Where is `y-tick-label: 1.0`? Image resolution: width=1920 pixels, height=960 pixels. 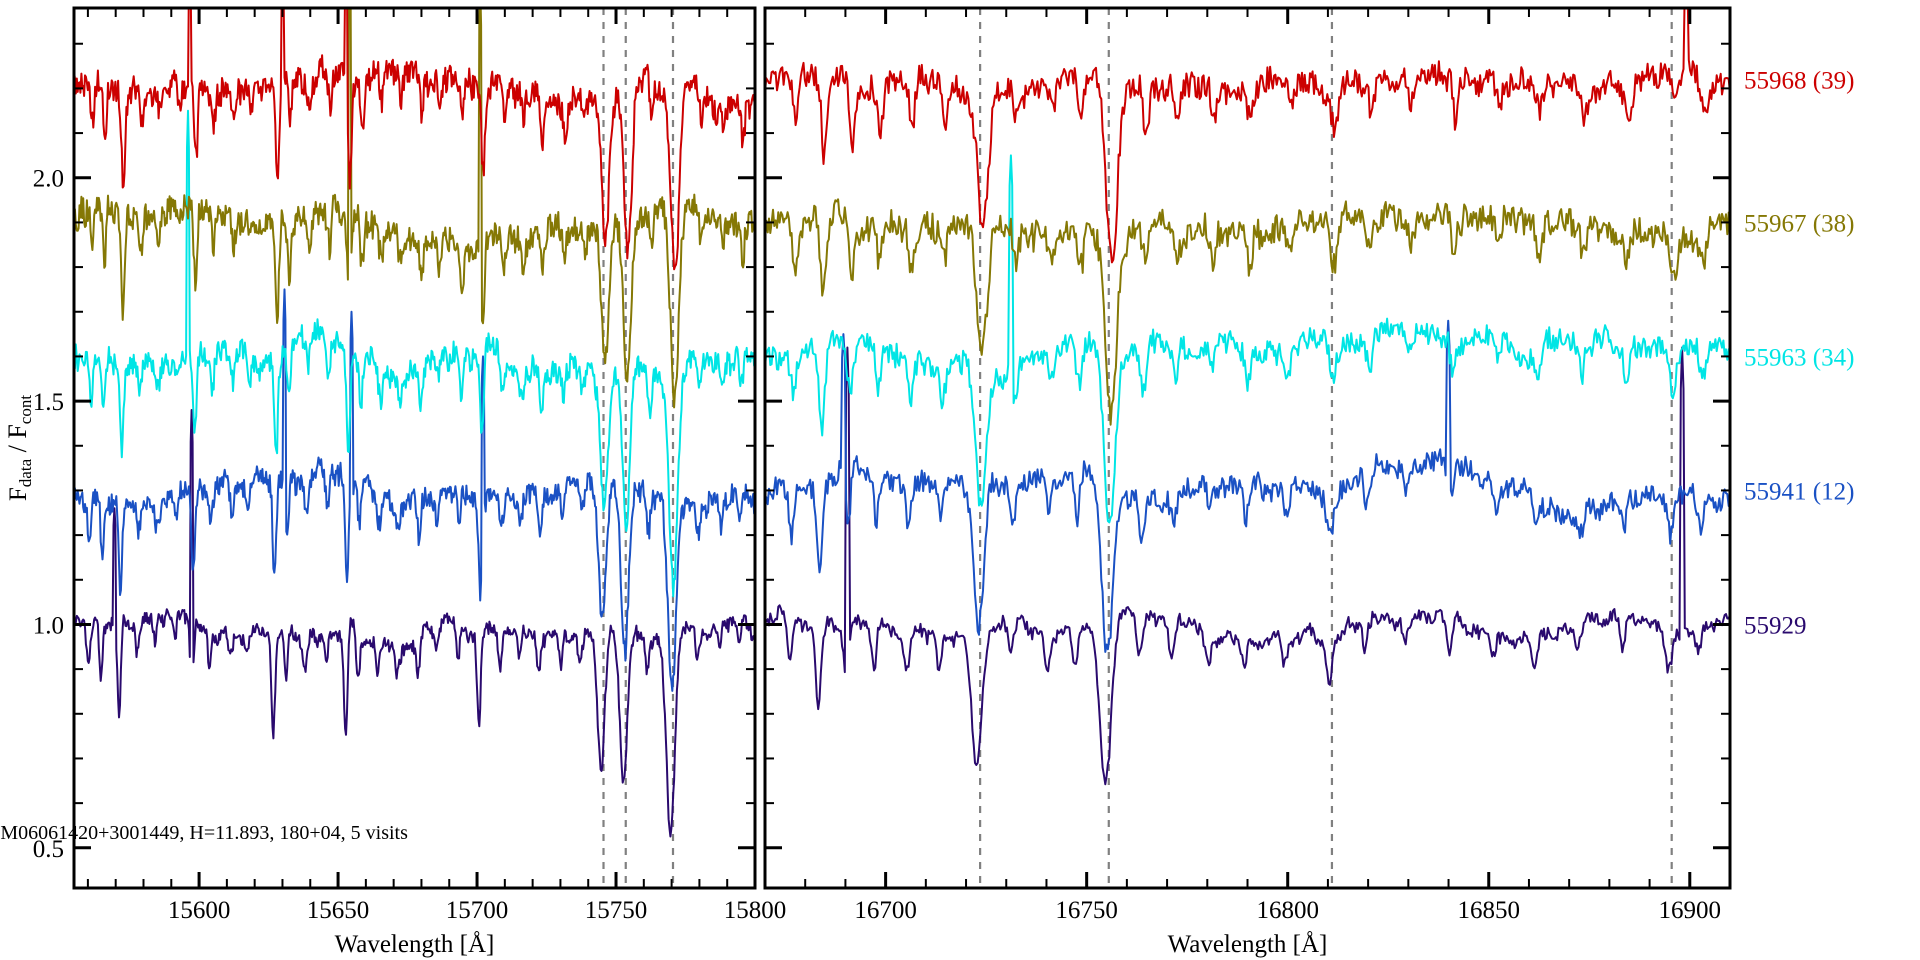
y-tick-label: 1.0 is located at coordinates (48, 625).